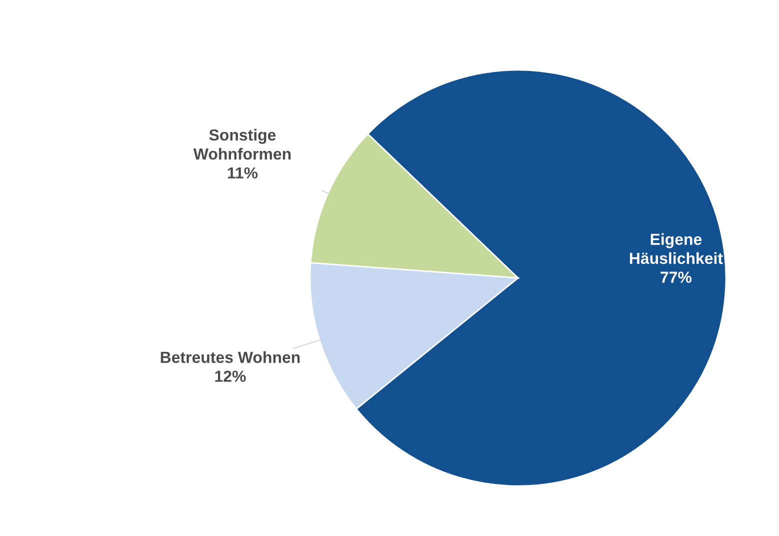 This screenshot has width=779, height=536. Describe the element at coordinates (676, 248) in the screenshot. I see `slice-label: Eigene Häuslichkeit` at that location.